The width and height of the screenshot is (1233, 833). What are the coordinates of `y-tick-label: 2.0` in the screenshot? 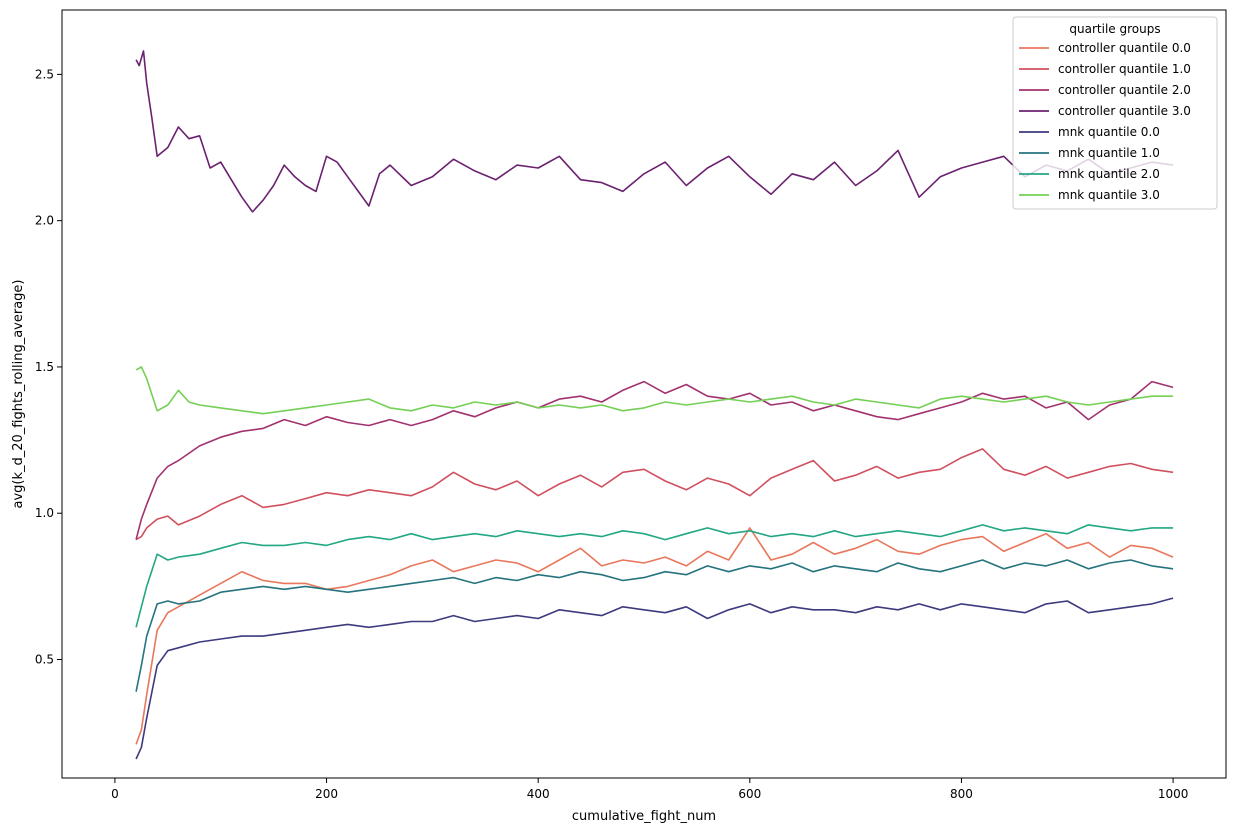 It's located at (44, 221).